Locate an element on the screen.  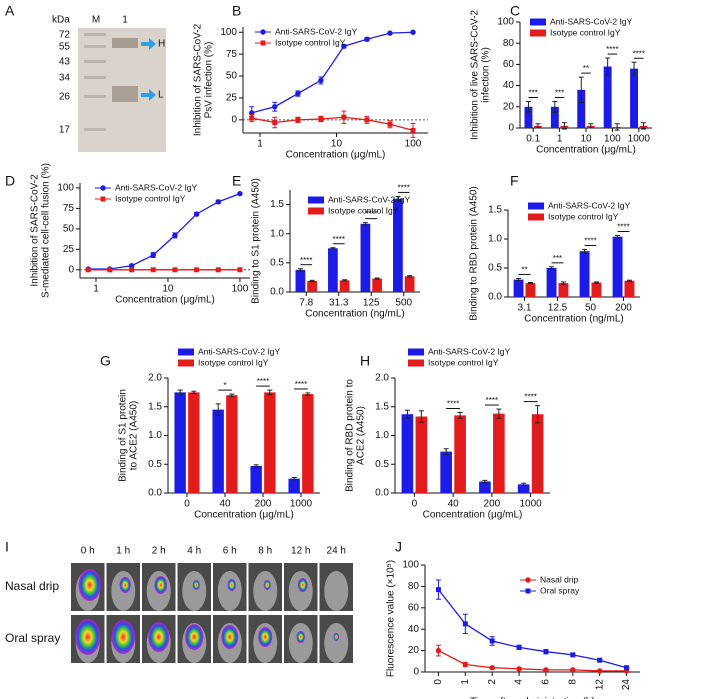
legend-label: Oral spray is located at coordinates (560, 590).